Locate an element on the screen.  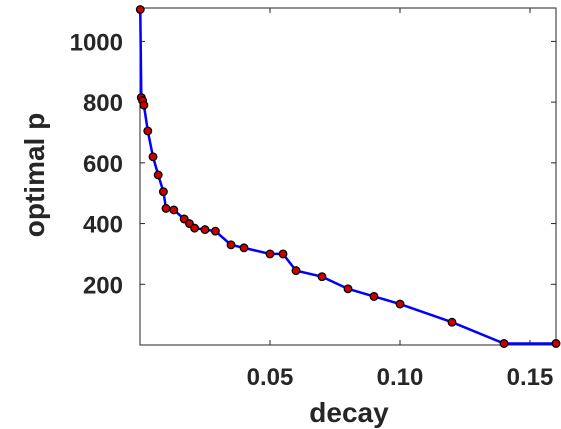
y-tick-label: 400 is located at coordinates (103, 225).